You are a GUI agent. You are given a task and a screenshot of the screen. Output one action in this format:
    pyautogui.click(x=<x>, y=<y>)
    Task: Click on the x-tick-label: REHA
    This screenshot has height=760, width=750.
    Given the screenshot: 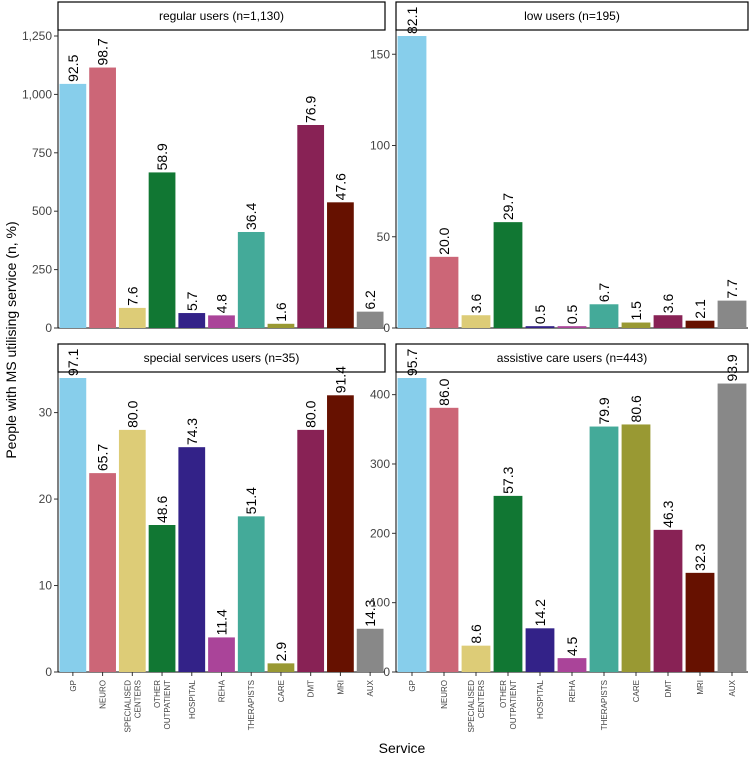 What is the action you would take?
    pyautogui.click(x=572, y=690)
    